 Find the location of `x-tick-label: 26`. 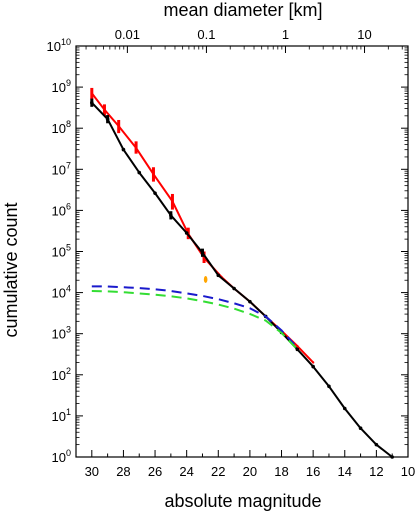

x-tick-label: 26 is located at coordinates (155, 471).